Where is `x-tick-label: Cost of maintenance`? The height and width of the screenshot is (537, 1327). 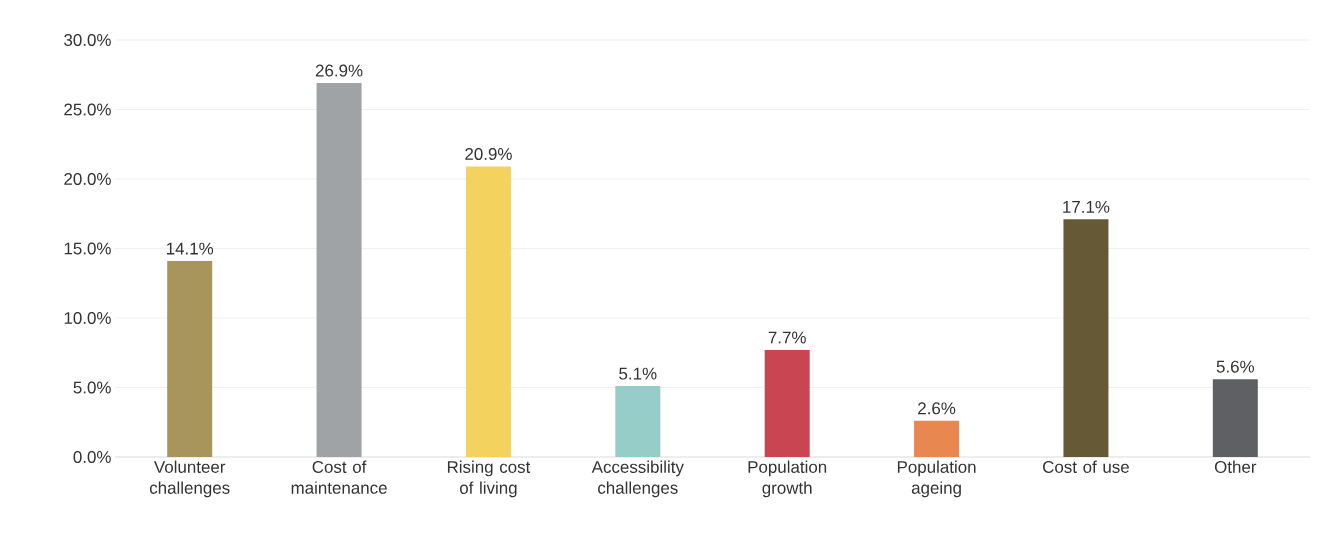
x-tick-label: Cost of maintenance is located at coordinates (339, 477).